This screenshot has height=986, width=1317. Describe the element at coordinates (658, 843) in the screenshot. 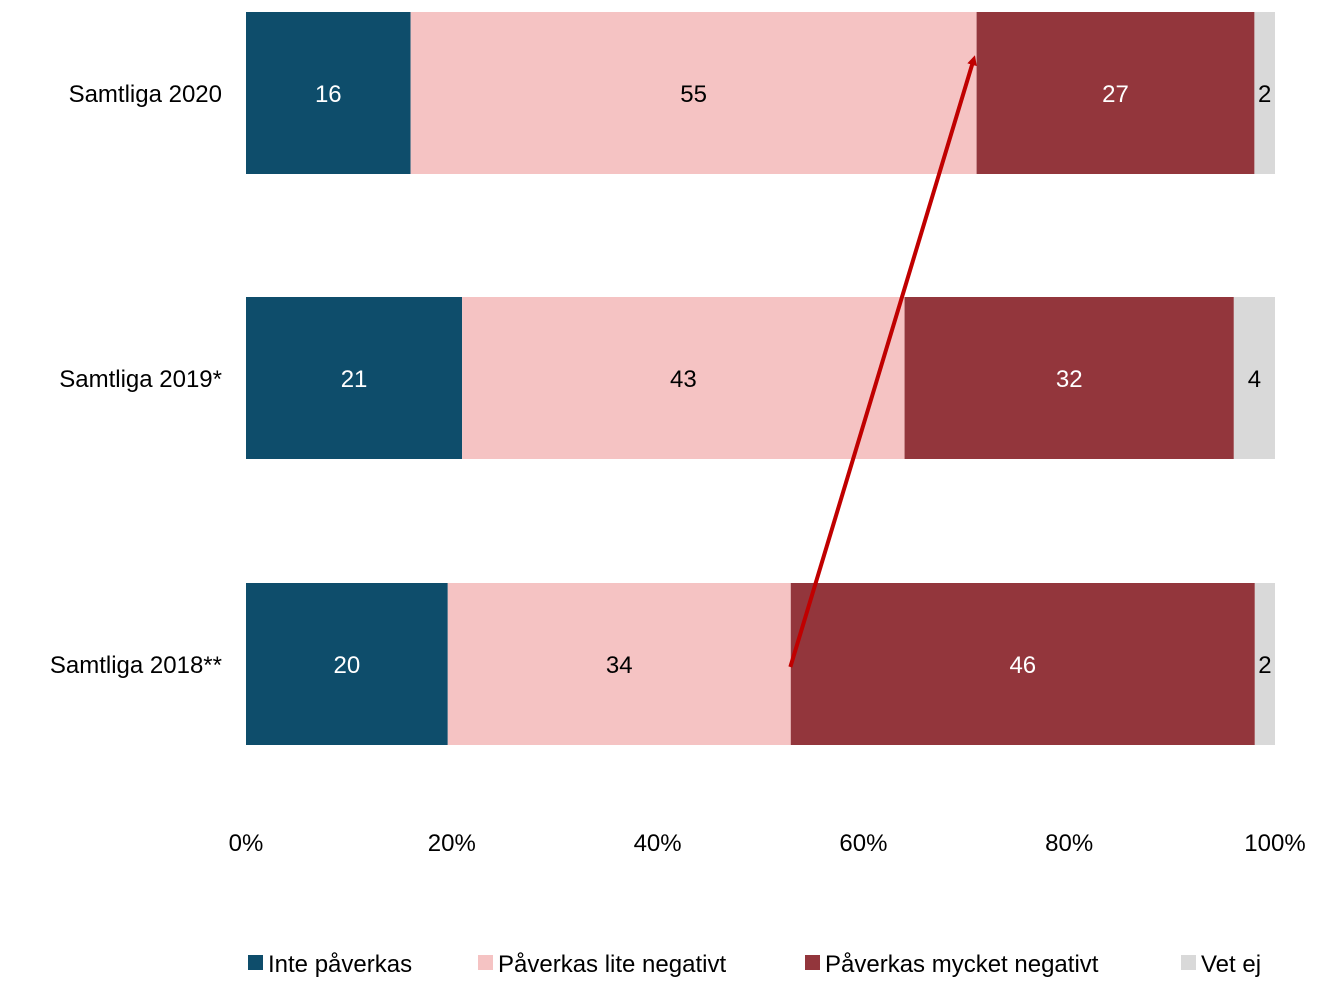

I see `x-tick-label: 40%` at that location.